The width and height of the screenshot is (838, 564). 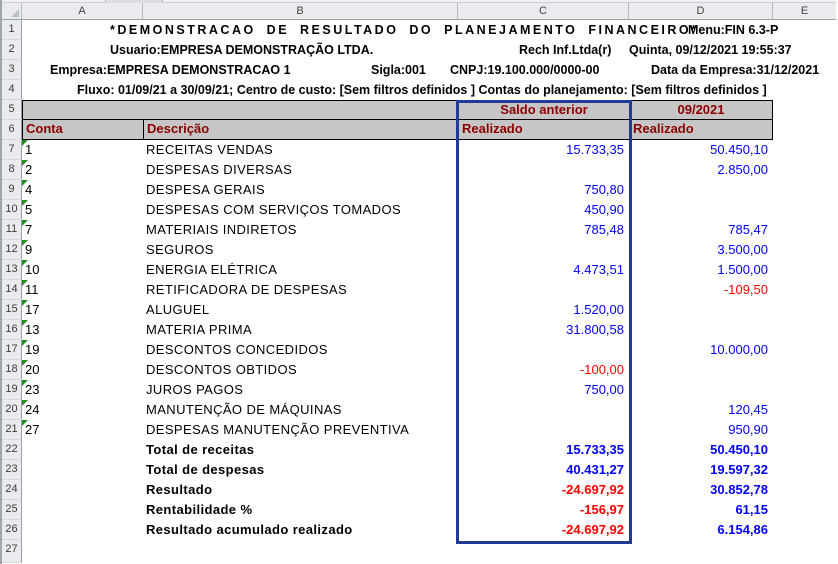 What do you see at coordinates (748, 229) in the screenshot?
I see `mes-realizado-cell: 785,47` at bounding box center [748, 229].